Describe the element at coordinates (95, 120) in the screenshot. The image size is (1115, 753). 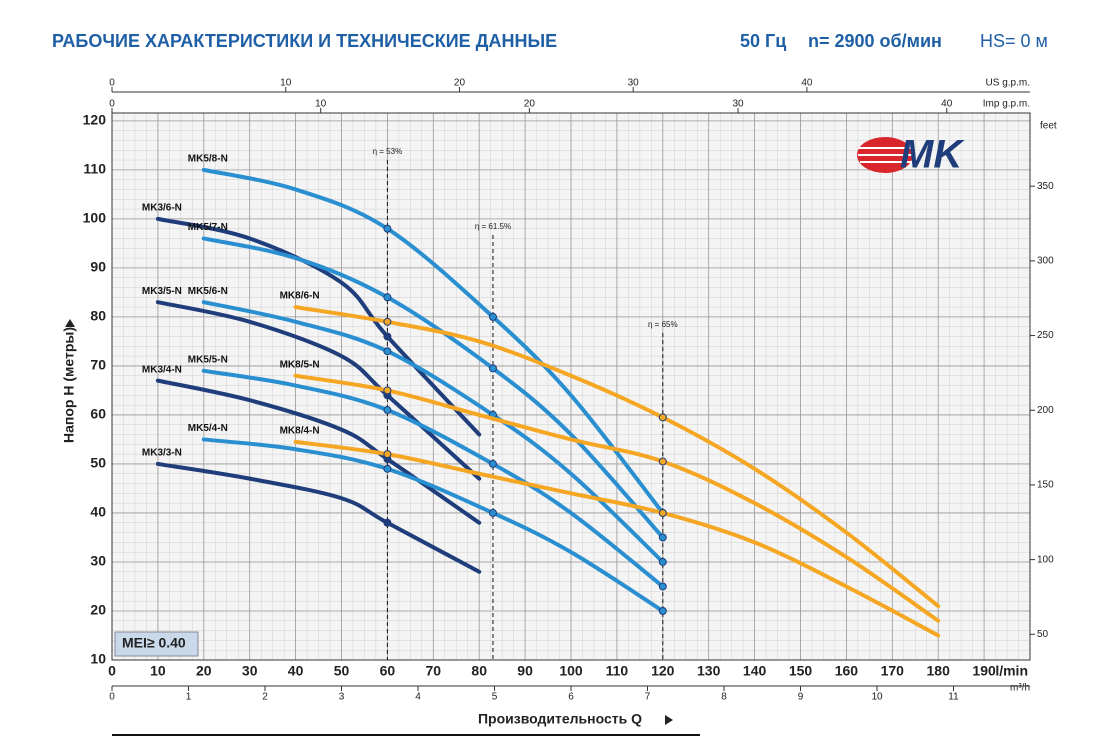
I see `y-tick-label: 120` at that location.